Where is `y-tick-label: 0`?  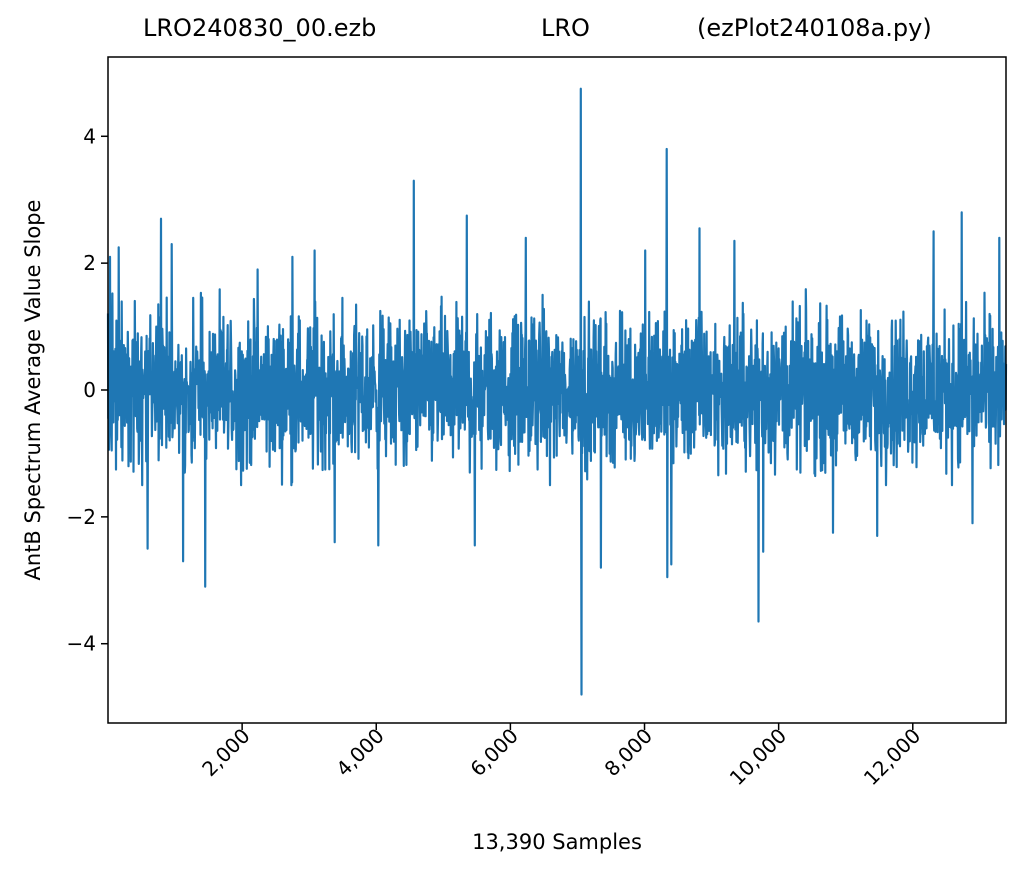 y-tick-label: 0 is located at coordinates (89, 390).